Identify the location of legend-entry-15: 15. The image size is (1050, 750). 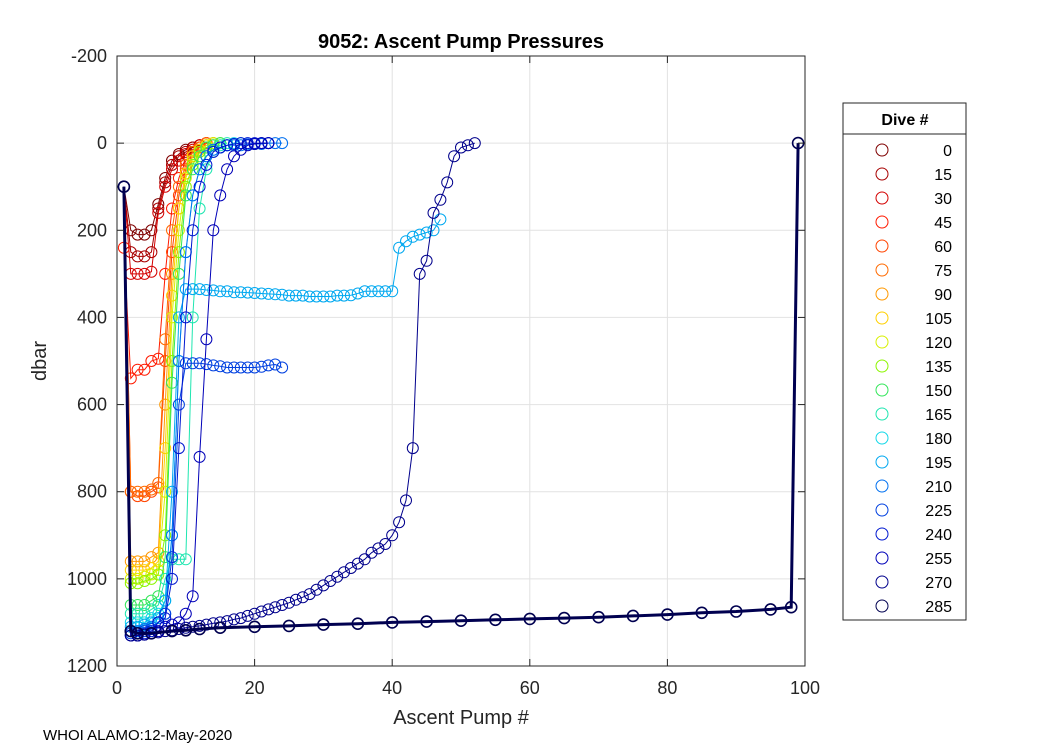
(913, 175).